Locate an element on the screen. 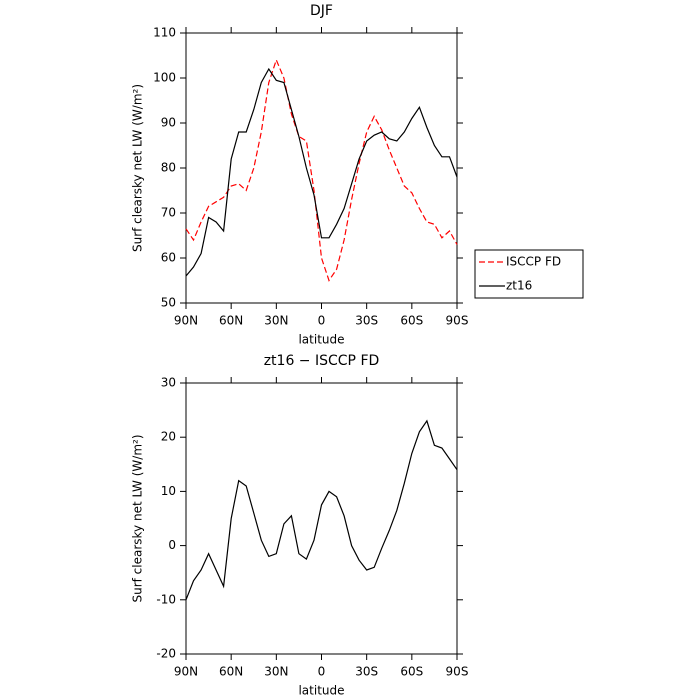 The image size is (700, 700). y-tick-label: -10 is located at coordinates (166, 599).